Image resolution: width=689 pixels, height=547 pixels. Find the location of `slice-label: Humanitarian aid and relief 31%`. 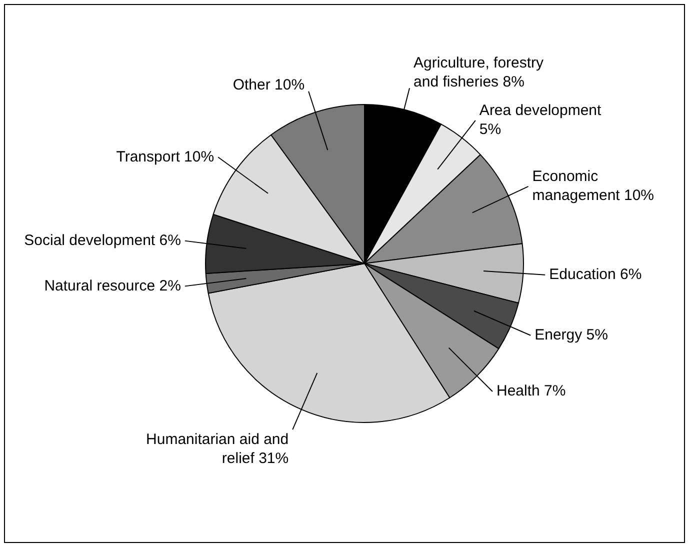

slice-label: Humanitarian aid and relief 31% is located at coordinates (217, 448).